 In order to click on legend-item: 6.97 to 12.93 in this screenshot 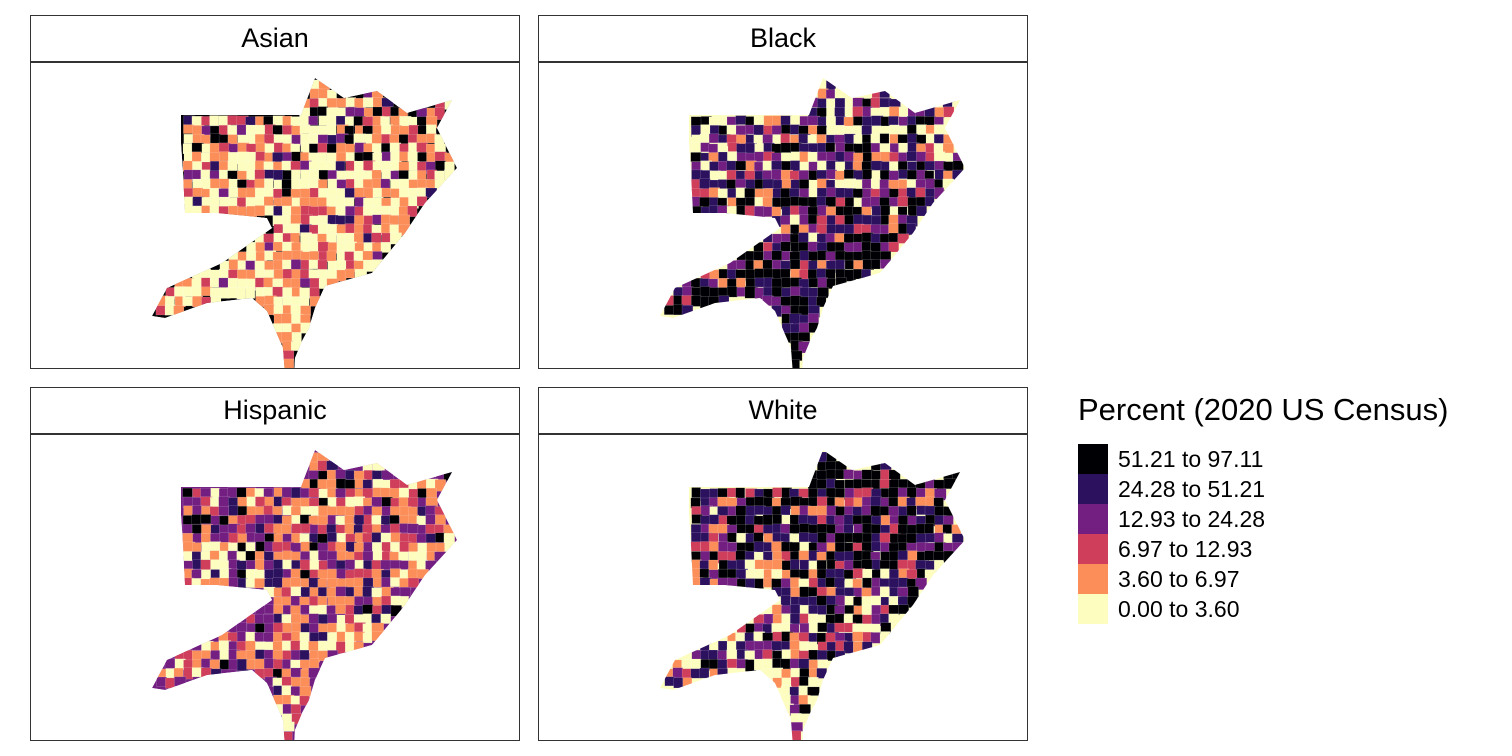, I will do `click(1263, 549)`.